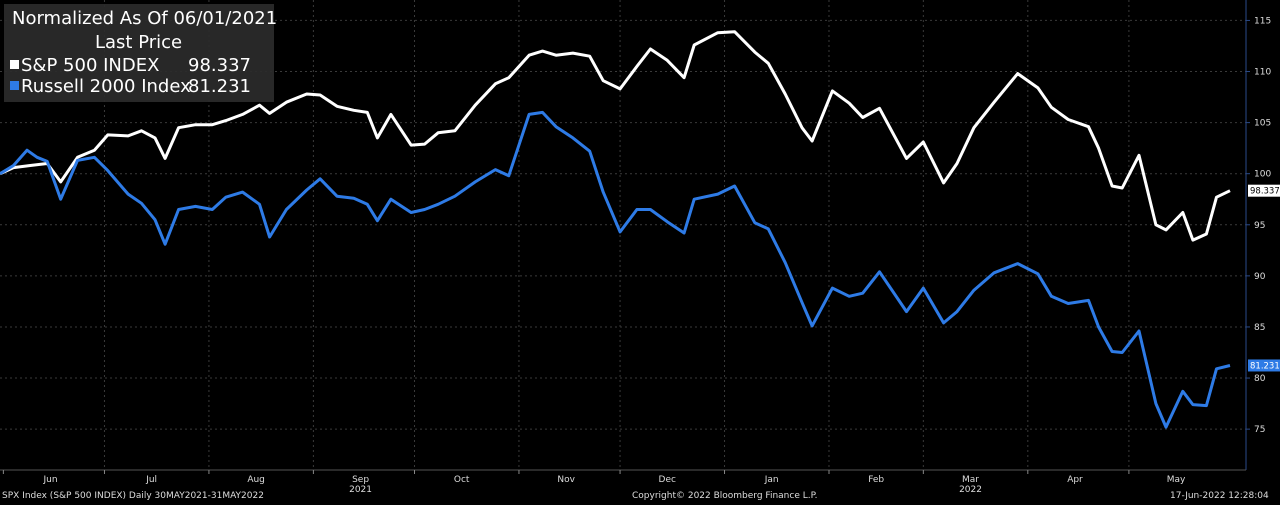 The height and width of the screenshot is (505, 1280). Describe the element at coordinates (360, 480) in the screenshot. I see `x-tick-label: Sep` at that location.